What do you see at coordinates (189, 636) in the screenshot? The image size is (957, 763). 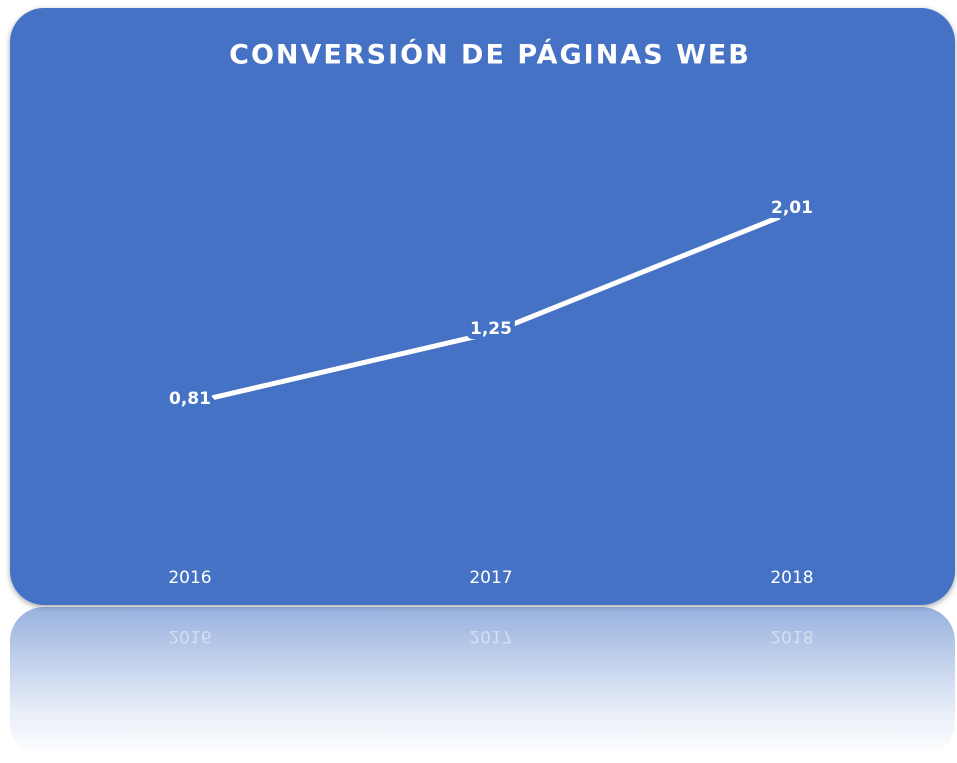 I see `x-tick-label-reflection: 2016` at bounding box center [189, 636].